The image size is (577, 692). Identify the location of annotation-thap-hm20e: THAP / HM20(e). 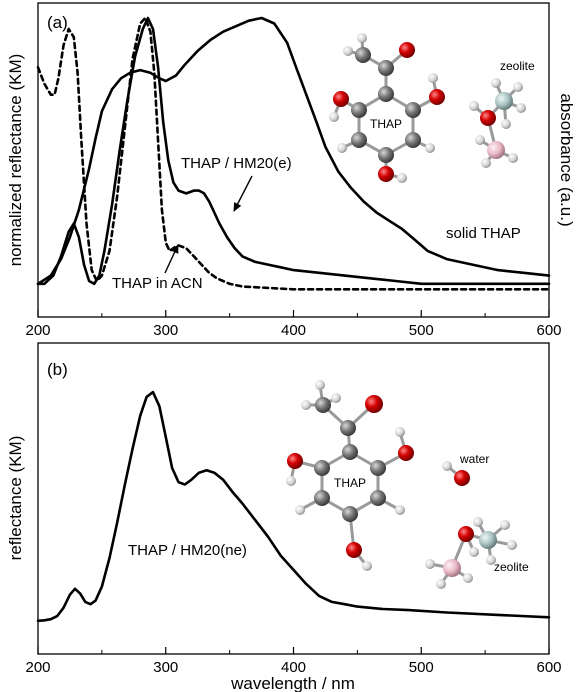
(236, 163).